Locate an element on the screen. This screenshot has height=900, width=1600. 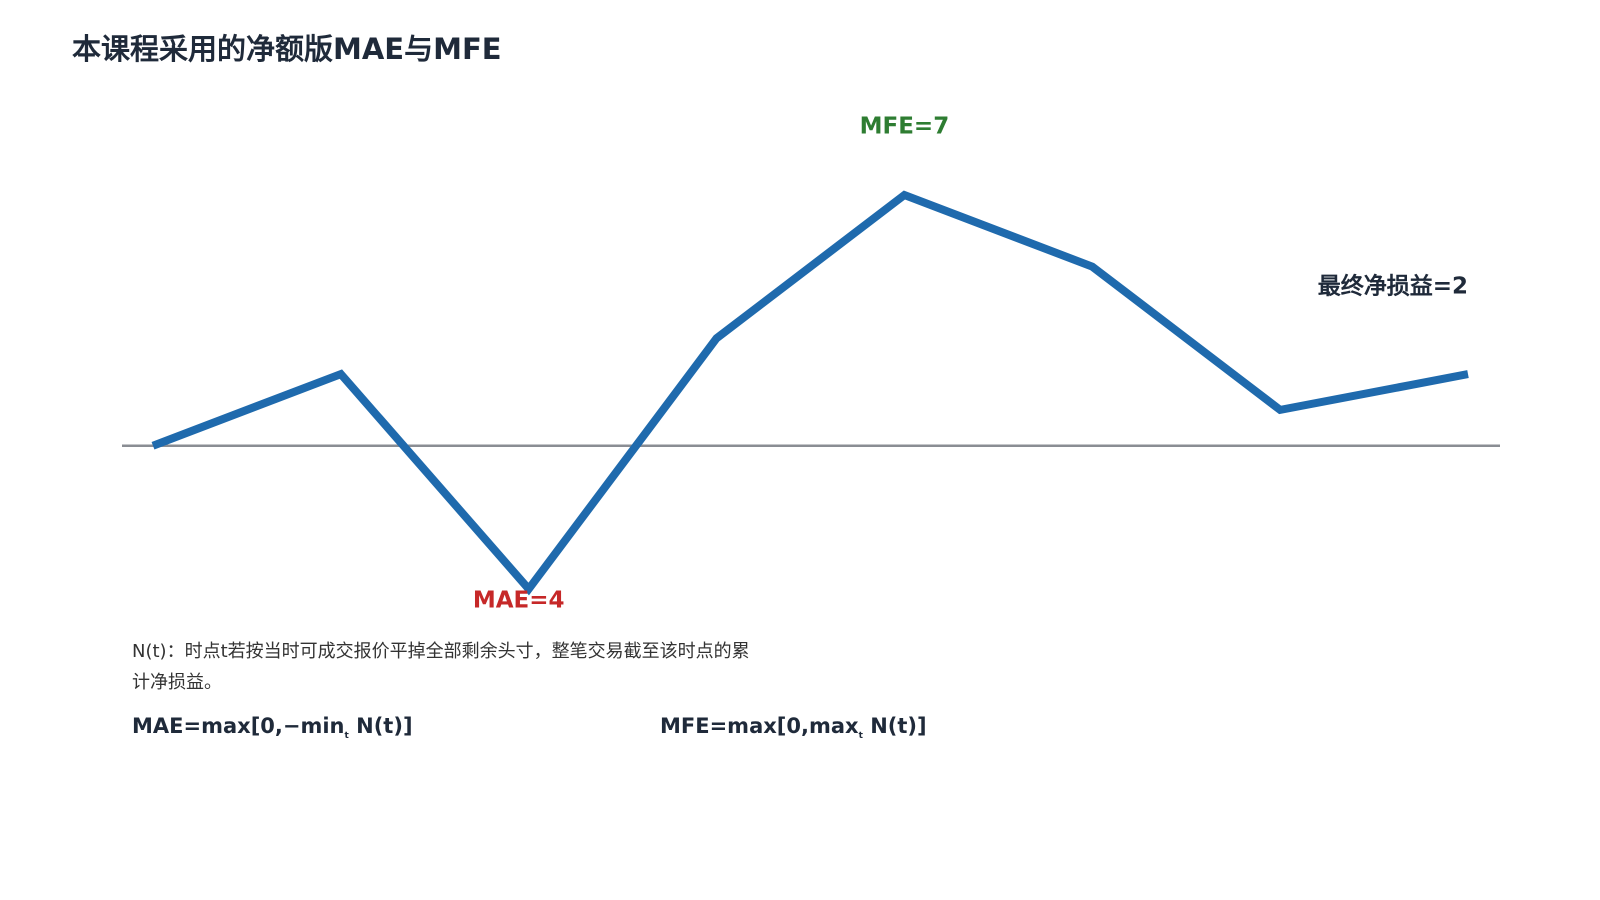
formula: MAE=max[0,−mint N(t)] is located at coordinates (272, 727).